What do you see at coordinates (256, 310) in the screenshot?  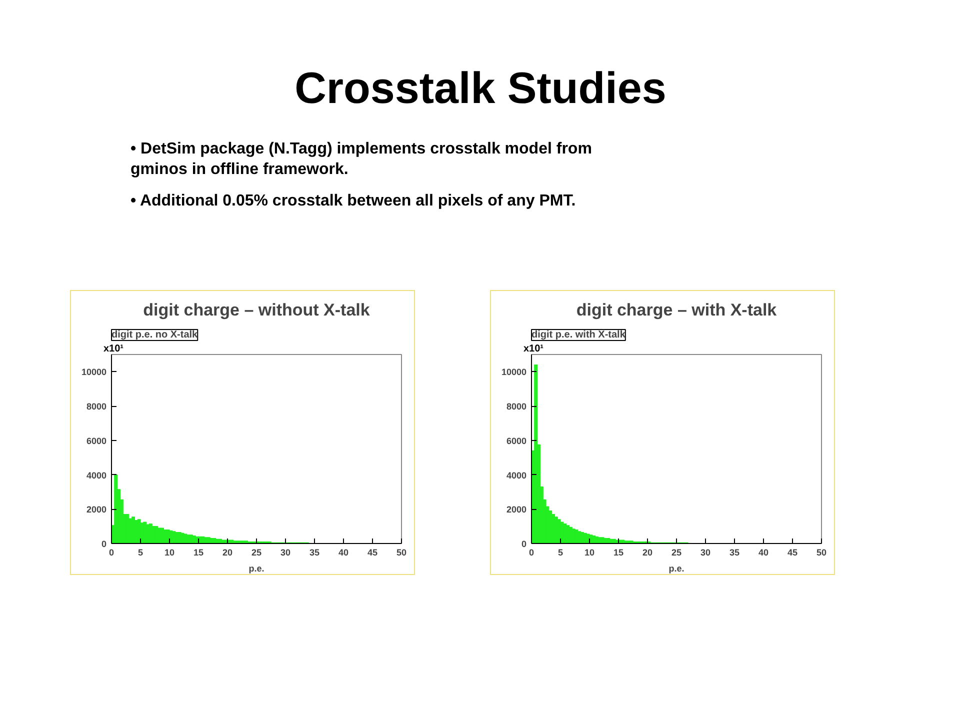 I see `chart-title: digit charge – without X-talk` at bounding box center [256, 310].